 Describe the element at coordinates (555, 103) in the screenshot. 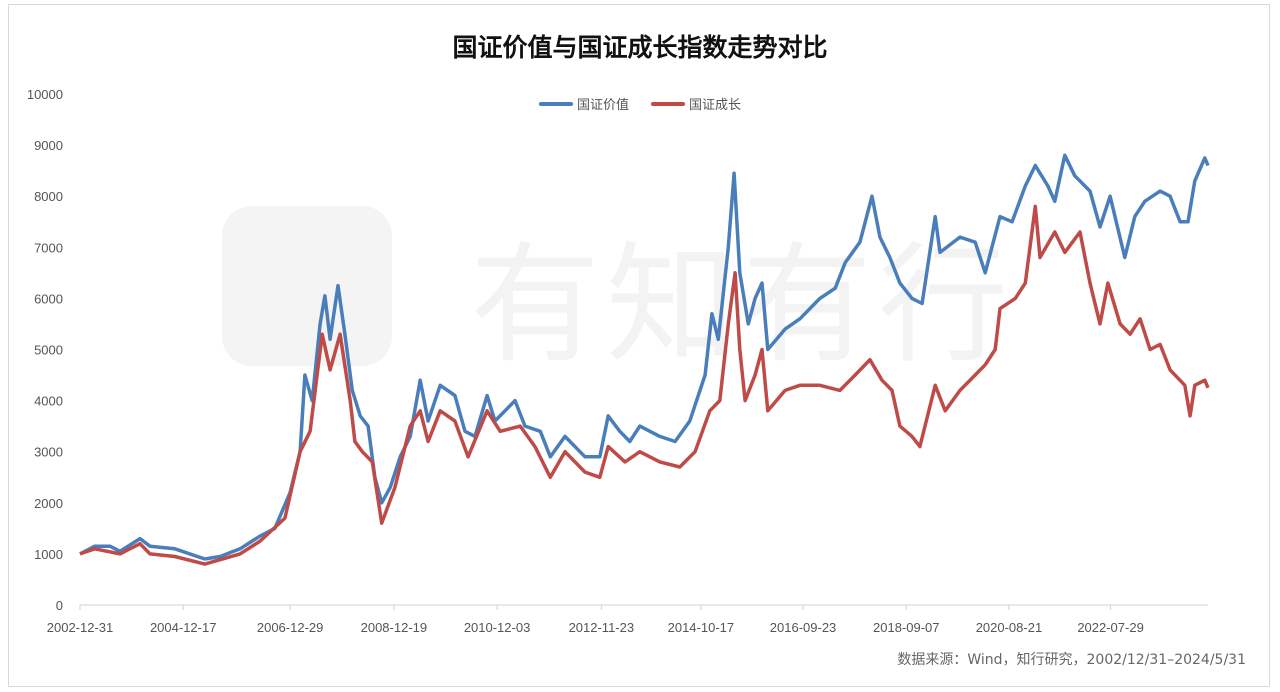

I see `legend-swatch-value` at that location.